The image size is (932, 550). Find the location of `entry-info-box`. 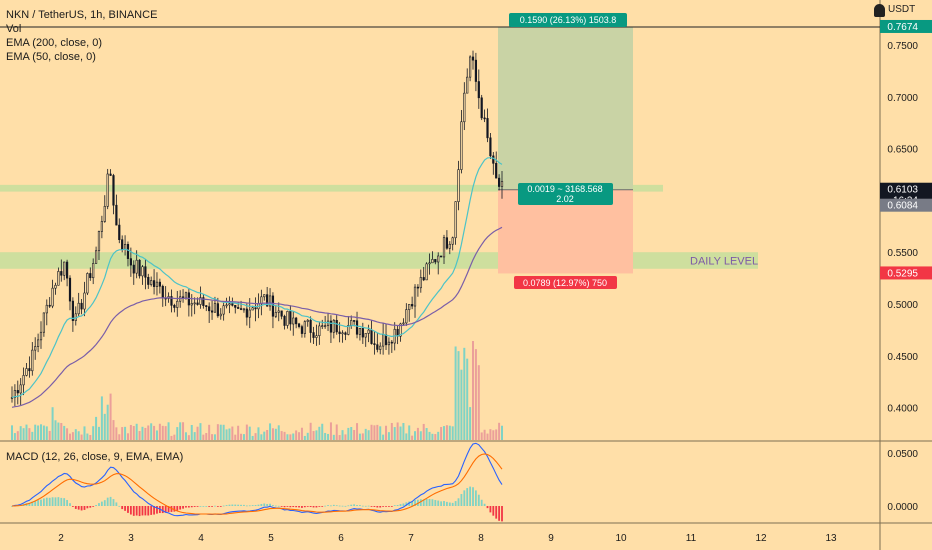

entry-info-box is located at coordinates (565, 194).